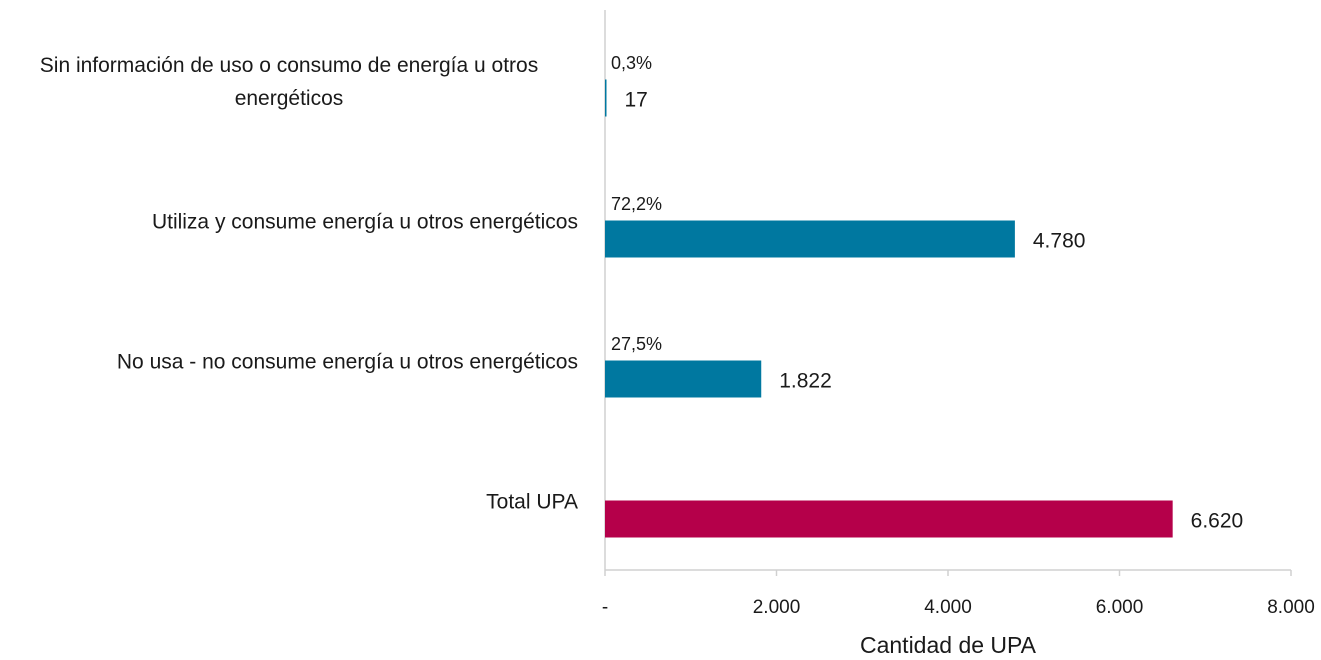  I want to click on x-tick-label: -, so click(605, 607).